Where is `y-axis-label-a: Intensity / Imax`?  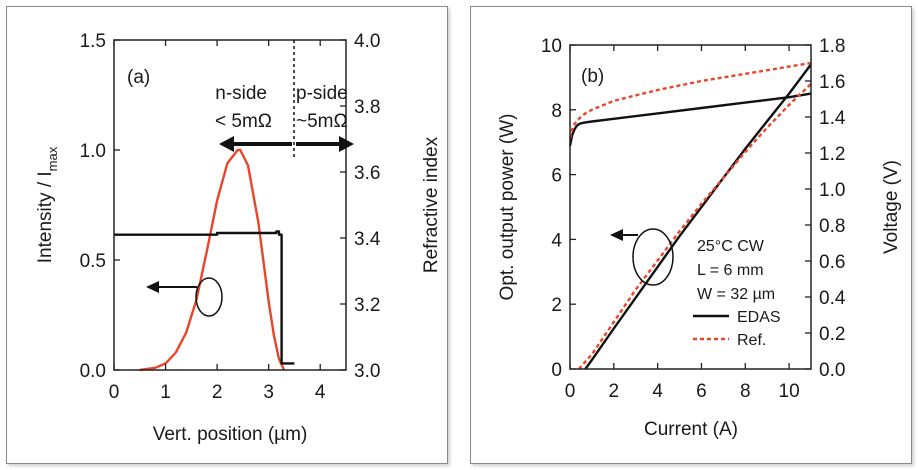 y-axis-label-a: Intensity / Imax is located at coordinates (47, 204).